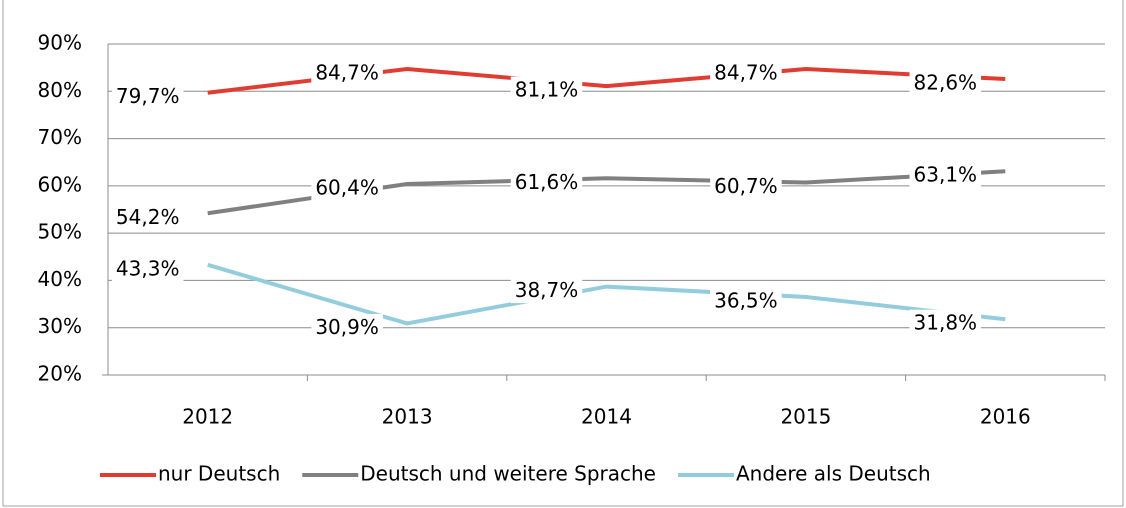 Image resolution: width=1126 pixels, height=508 pixels. I want to click on data-label-group: 36,5%, so click(746, 300).